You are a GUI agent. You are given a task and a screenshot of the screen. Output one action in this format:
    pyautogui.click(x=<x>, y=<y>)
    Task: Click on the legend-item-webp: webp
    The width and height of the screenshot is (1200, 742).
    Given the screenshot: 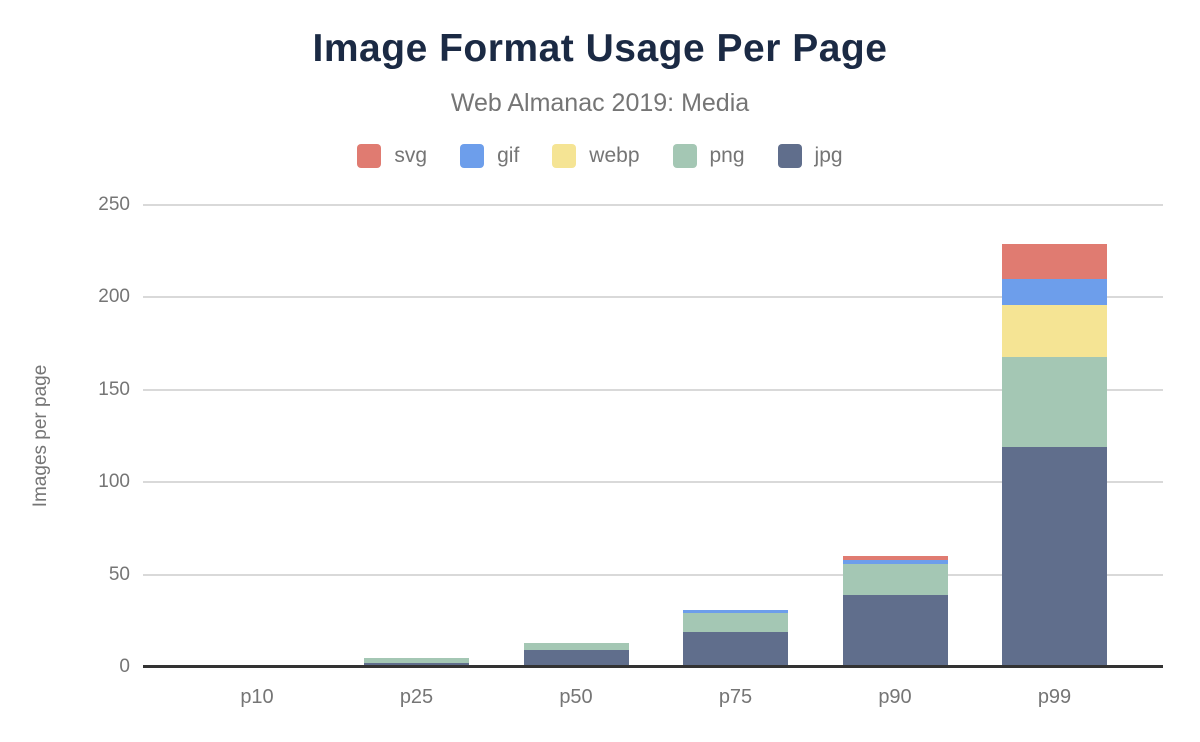 What is the action you would take?
    pyautogui.click(x=596, y=156)
    